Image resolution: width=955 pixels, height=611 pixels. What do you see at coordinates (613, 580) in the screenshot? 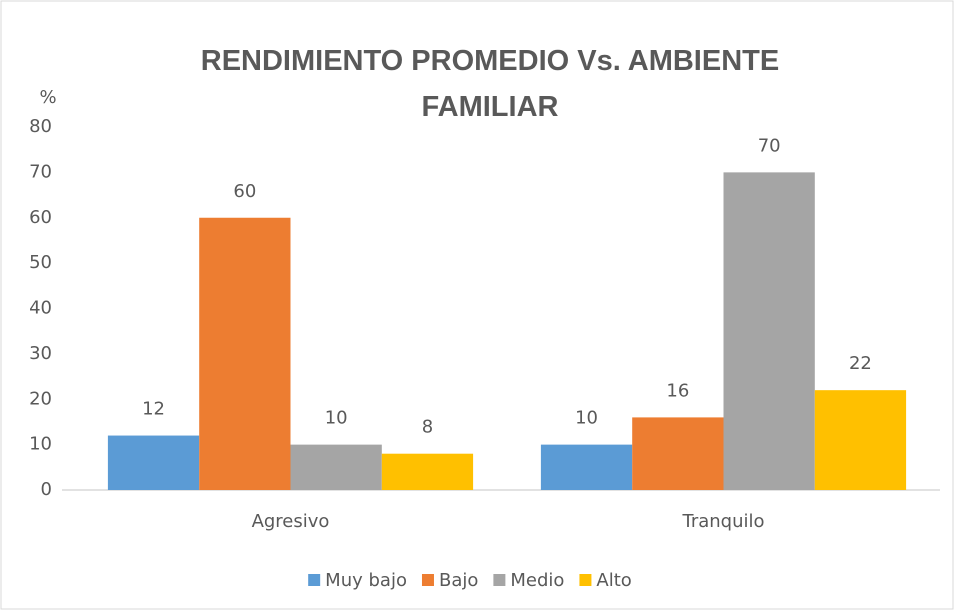
I see `legend-label: Alto` at bounding box center [613, 580].